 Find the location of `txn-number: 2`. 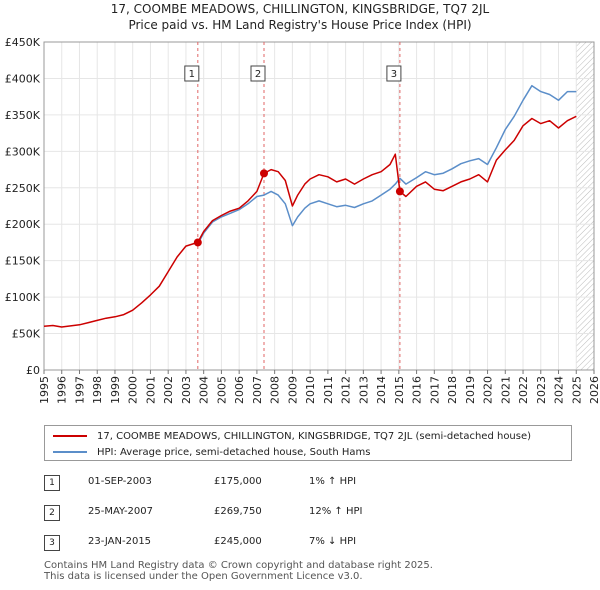

txn-number: 2 is located at coordinates (52, 513).